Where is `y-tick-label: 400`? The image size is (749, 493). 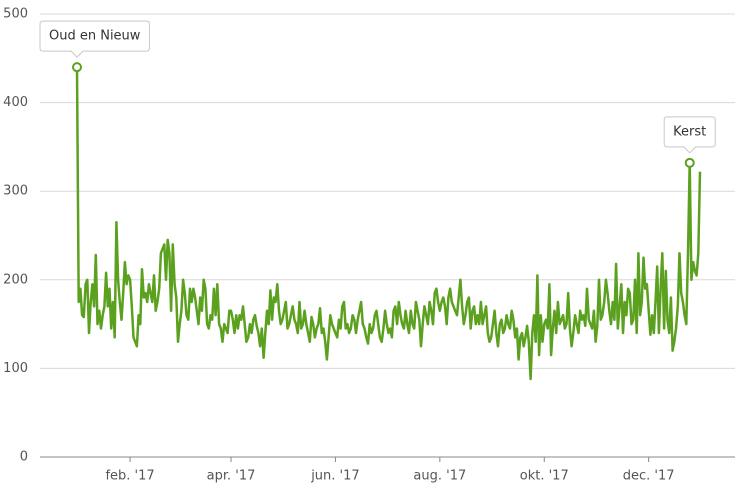
y-tick-label: 400 is located at coordinates (15, 102).